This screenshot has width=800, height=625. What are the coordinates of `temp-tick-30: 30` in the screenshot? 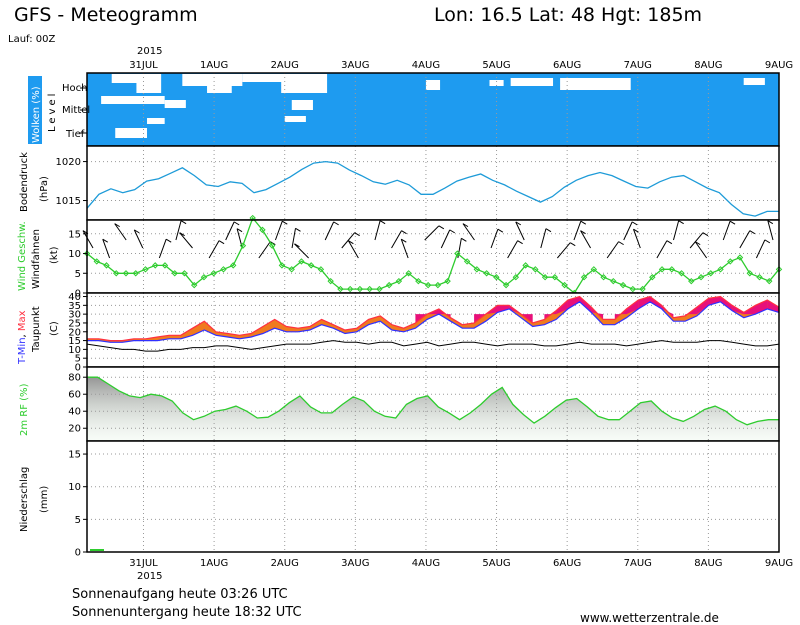 It's located at (74, 315).